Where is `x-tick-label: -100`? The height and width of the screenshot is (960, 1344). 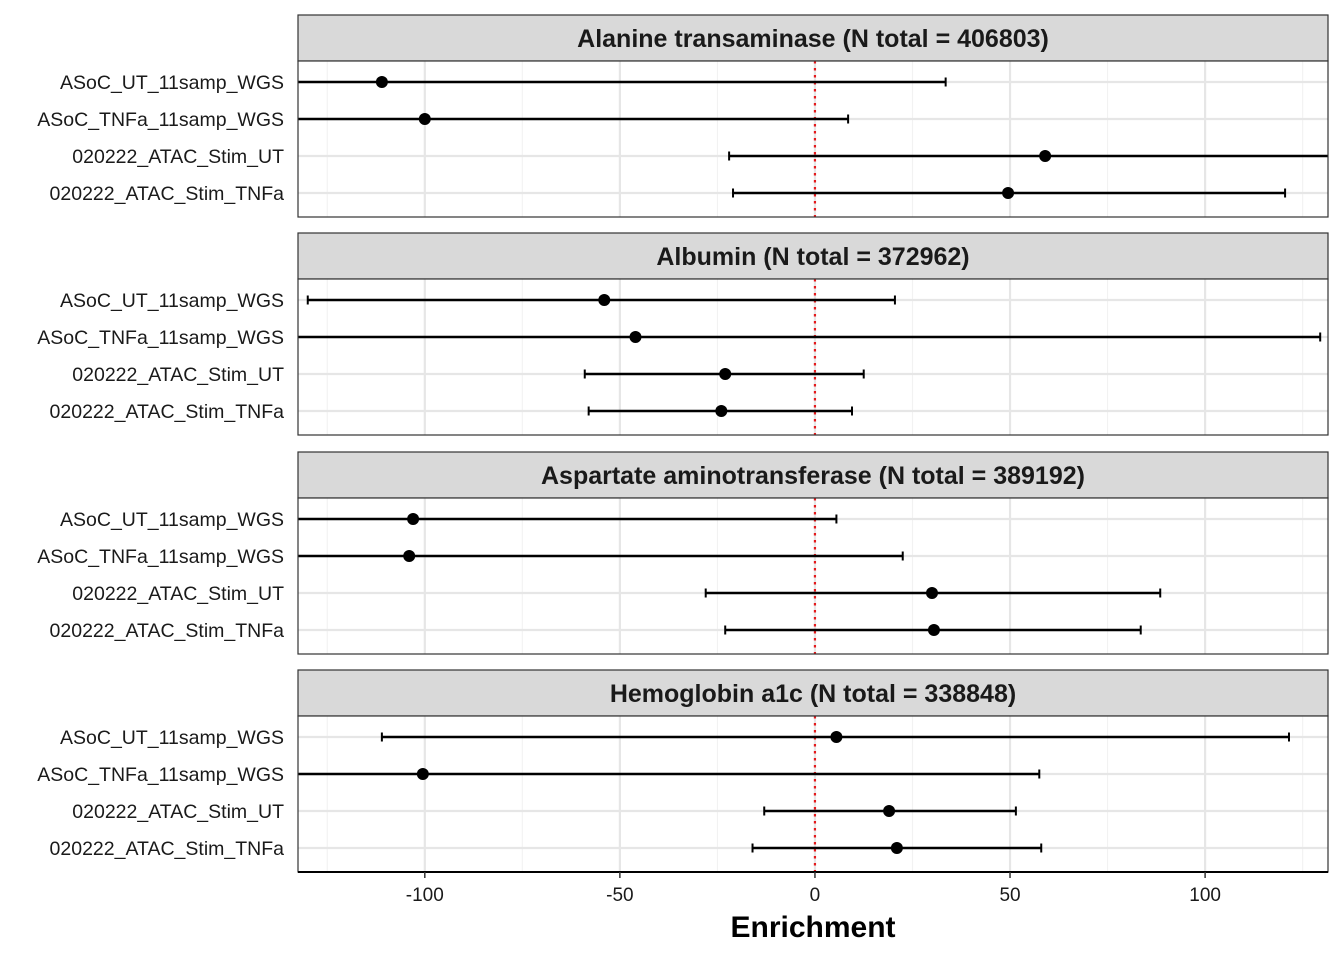 x-tick-label: -100 is located at coordinates (425, 895).